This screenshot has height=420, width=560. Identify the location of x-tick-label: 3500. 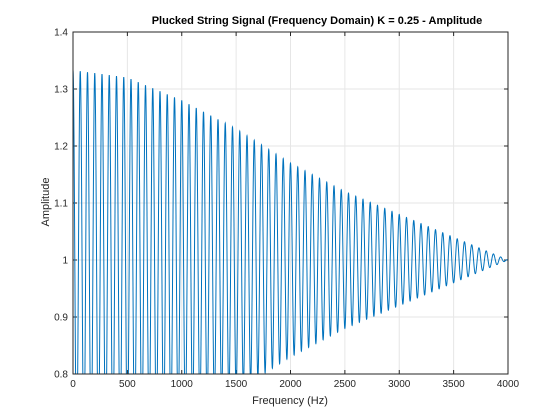
(454, 384).